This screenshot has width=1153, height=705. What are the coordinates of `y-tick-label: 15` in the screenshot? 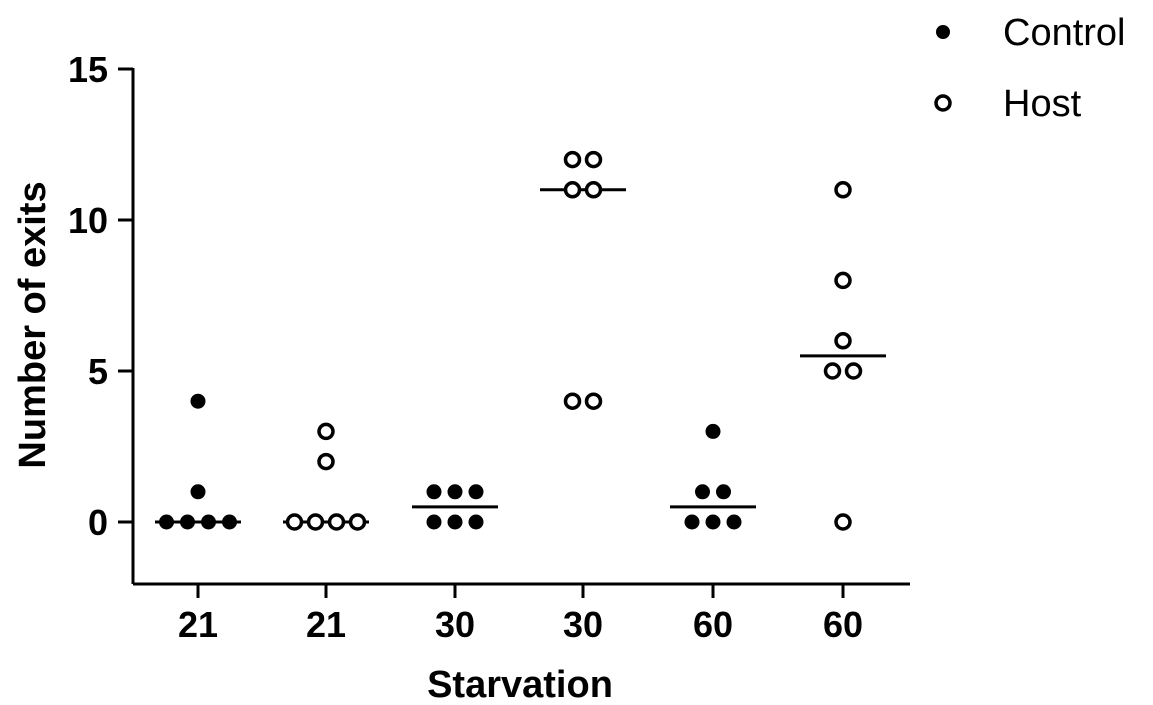 It's located at (88, 69).